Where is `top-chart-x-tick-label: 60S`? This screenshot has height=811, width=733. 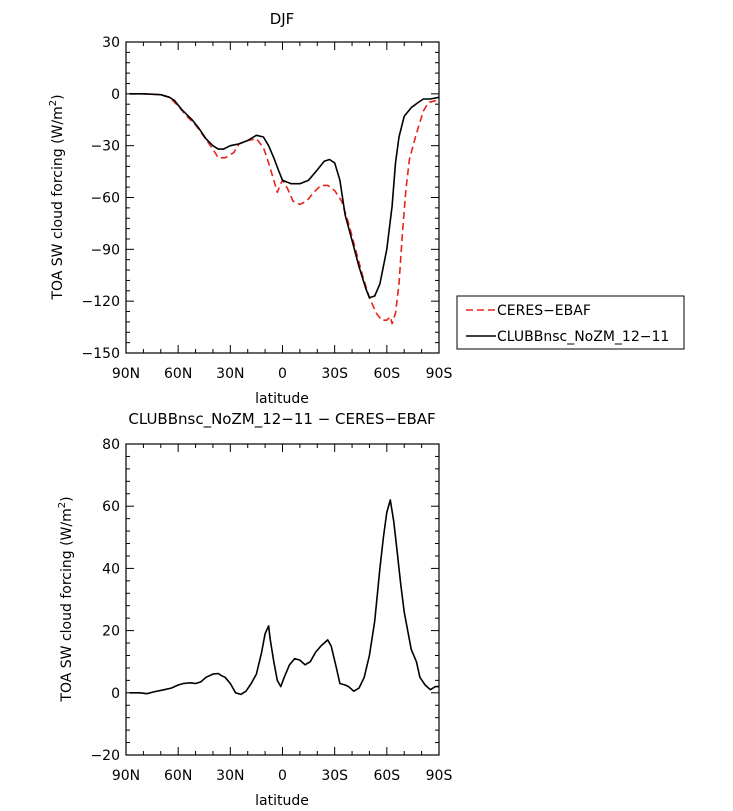 top-chart-x-tick-label: 60S is located at coordinates (386, 374).